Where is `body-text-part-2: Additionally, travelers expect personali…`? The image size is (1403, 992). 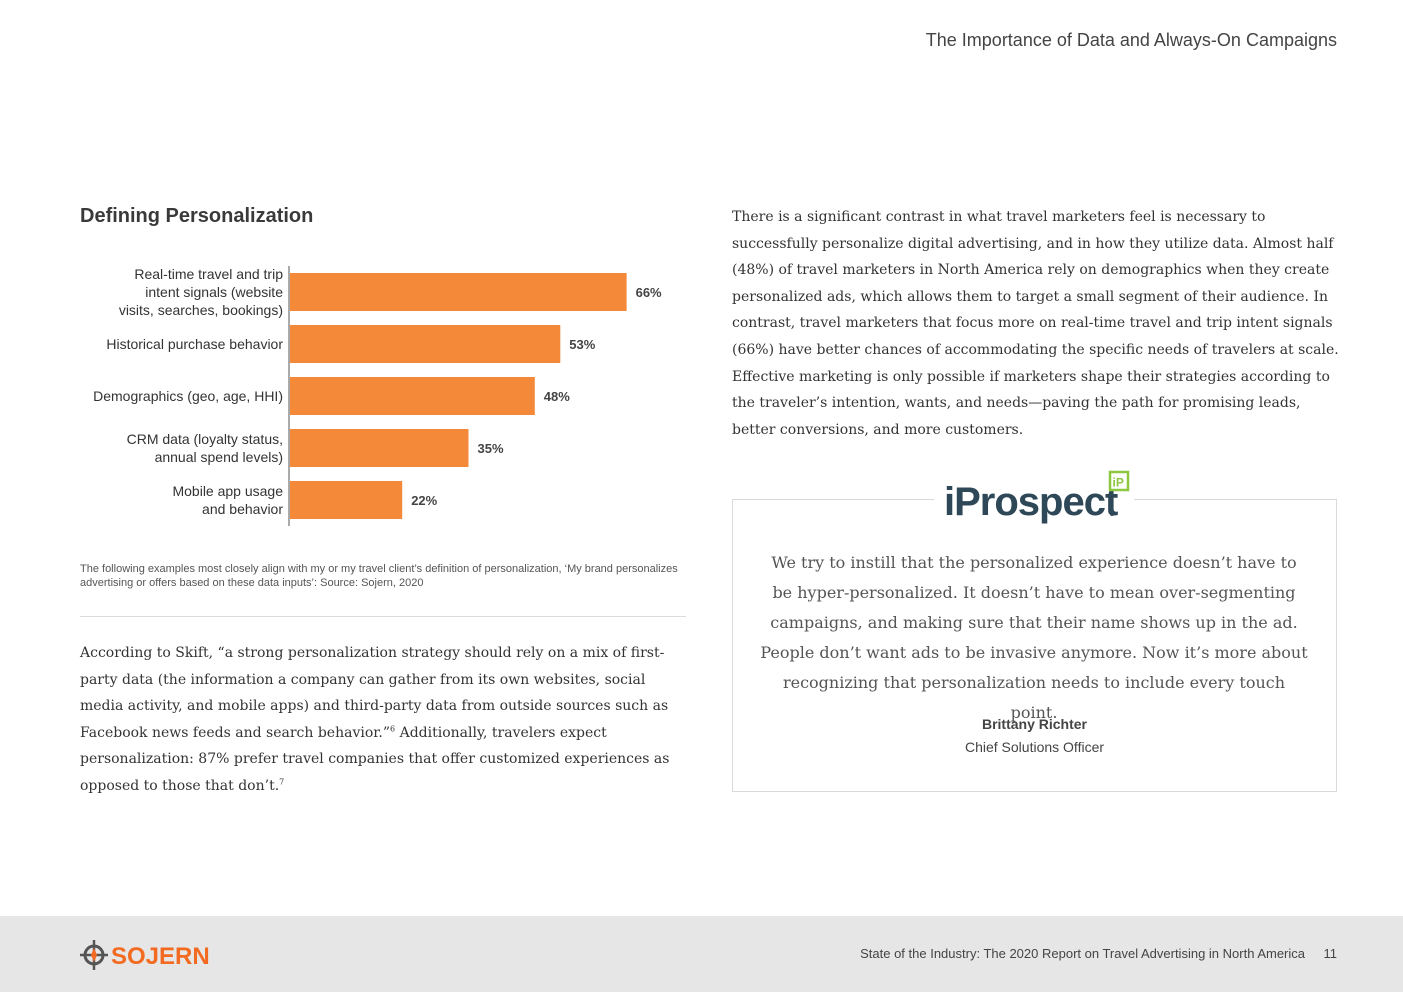
body-text-part-2: Additionally, travelers expect personali… is located at coordinates (375, 759).